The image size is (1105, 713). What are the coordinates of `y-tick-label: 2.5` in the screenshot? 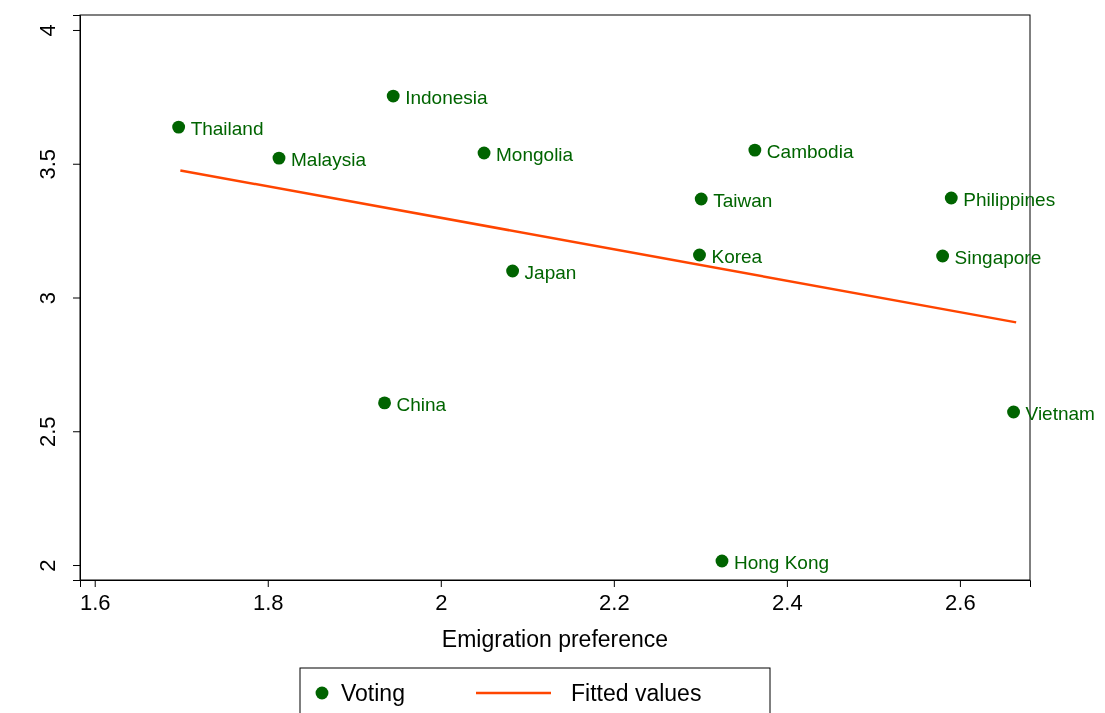 It's located at (47, 432).